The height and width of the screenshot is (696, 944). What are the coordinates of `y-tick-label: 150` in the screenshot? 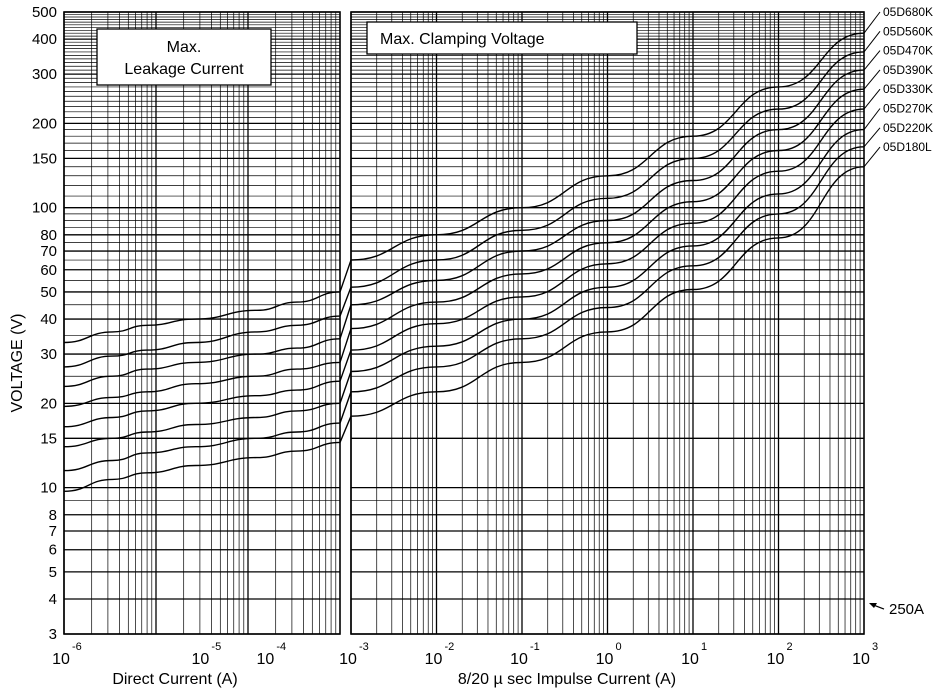 It's located at (44, 158).